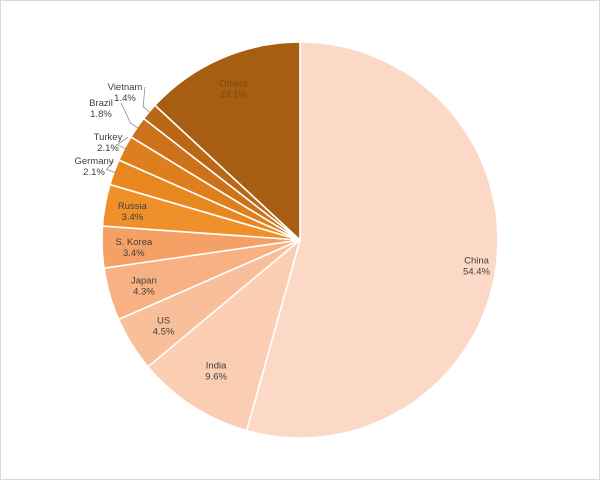 This screenshot has height=480, width=600. Describe the element at coordinates (146, 100) in the screenshot. I see `leader-line-vietnam` at that location.